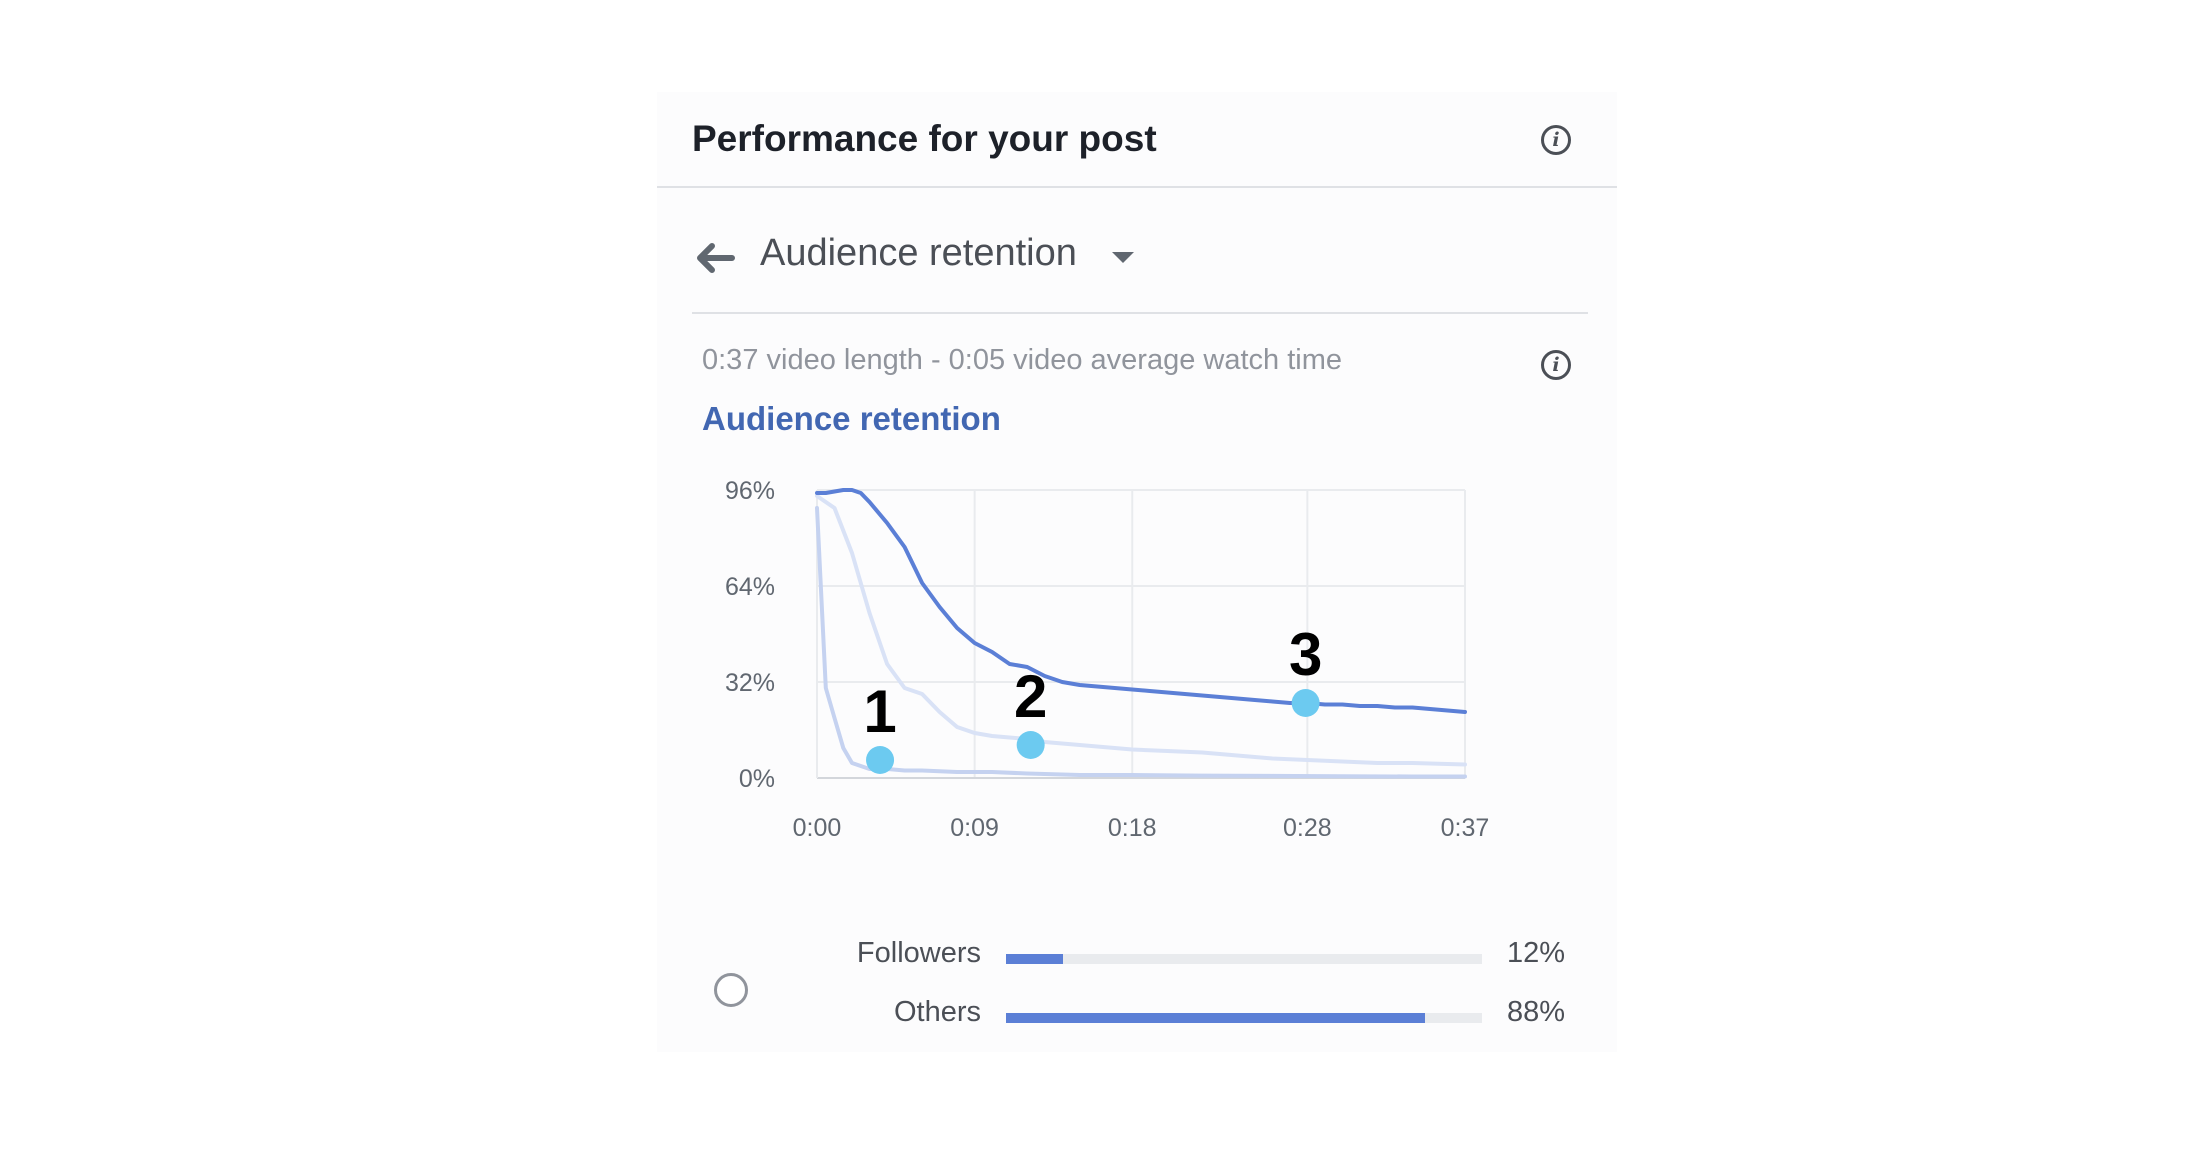 The image size is (2207, 1152). Describe the element at coordinates (1140, 273) in the screenshot. I see `metric-selector-row: Audience retention` at that location.